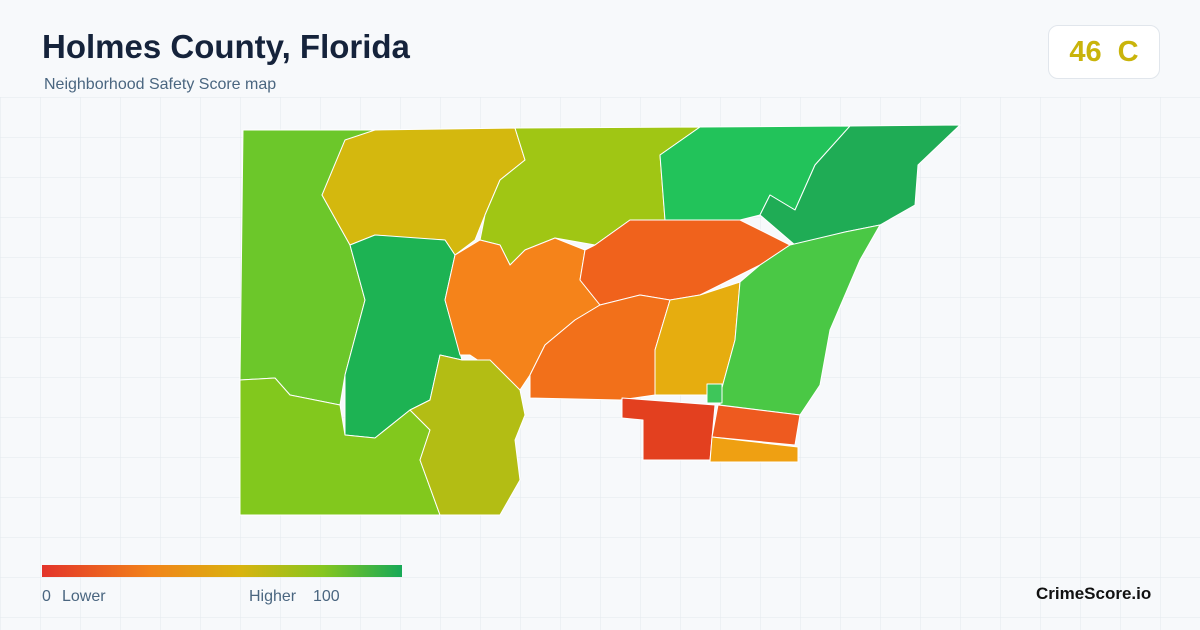 Image resolution: width=1200 pixels, height=630 pixels. What do you see at coordinates (273, 596) in the screenshot?
I see `legend-max-label: Higher` at bounding box center [273, 596].